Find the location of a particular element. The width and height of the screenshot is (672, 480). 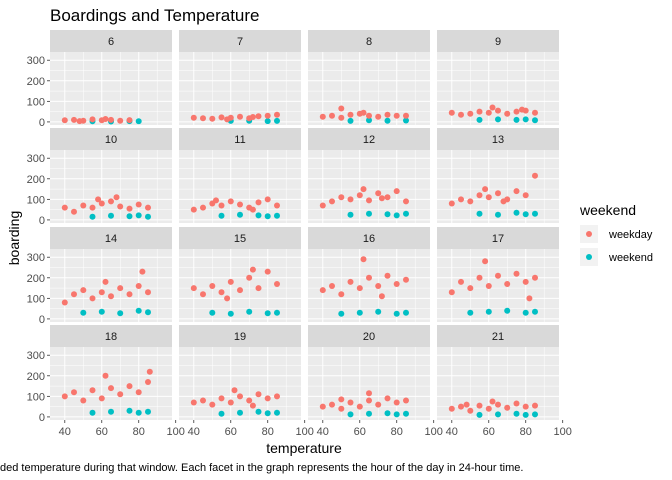

y-tick-label: 300 is located at coordinates (36, 258).